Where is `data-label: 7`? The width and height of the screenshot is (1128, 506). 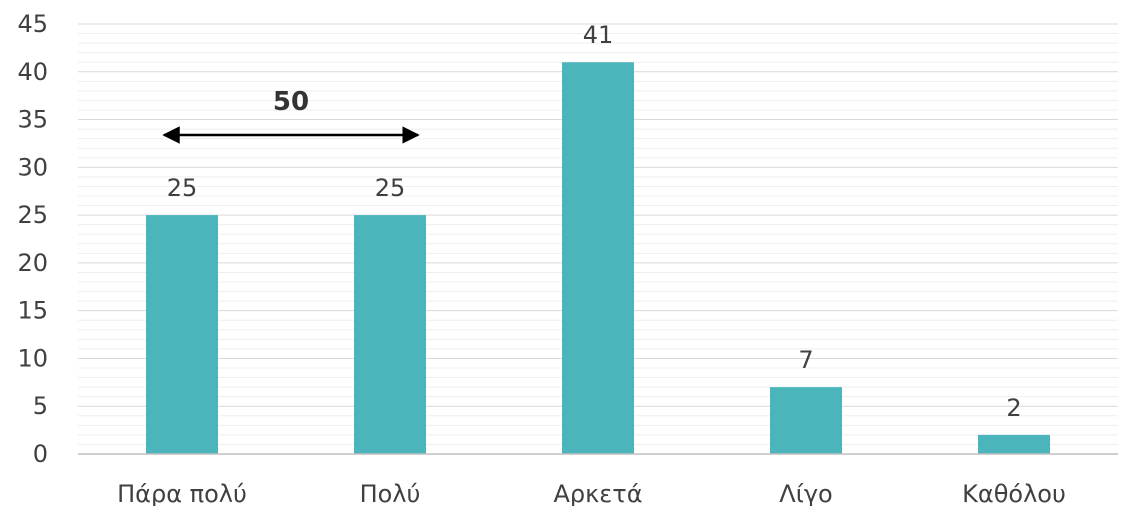
data-label: 7 is located at coordinates (805, 360).